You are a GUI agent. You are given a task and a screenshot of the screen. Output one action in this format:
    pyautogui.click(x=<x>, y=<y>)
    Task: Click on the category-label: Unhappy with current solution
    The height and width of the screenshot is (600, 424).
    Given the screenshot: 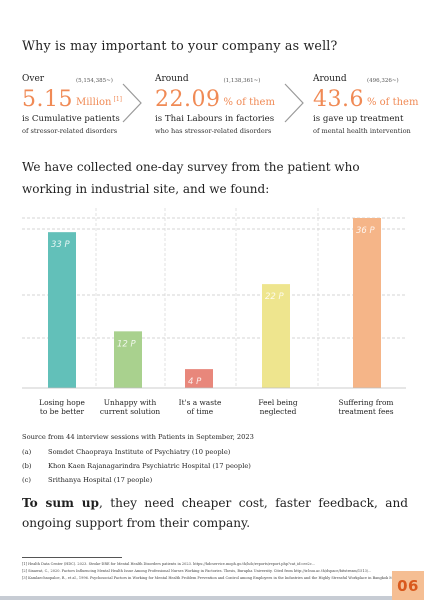 What is the action you would take?
    pyautogui.click(x=130, y=407)
    